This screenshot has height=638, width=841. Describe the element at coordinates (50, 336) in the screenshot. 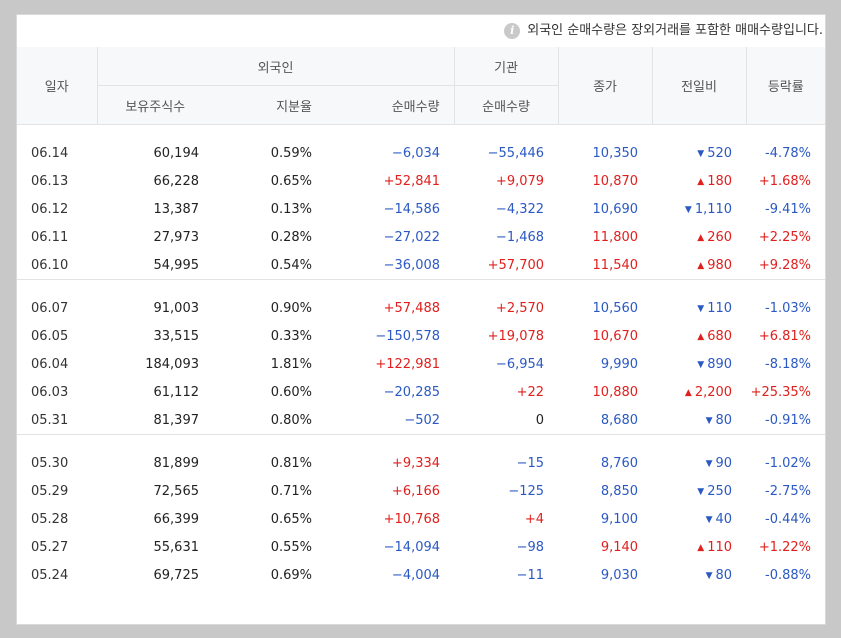

I see `row-date: 06.05` at that location.